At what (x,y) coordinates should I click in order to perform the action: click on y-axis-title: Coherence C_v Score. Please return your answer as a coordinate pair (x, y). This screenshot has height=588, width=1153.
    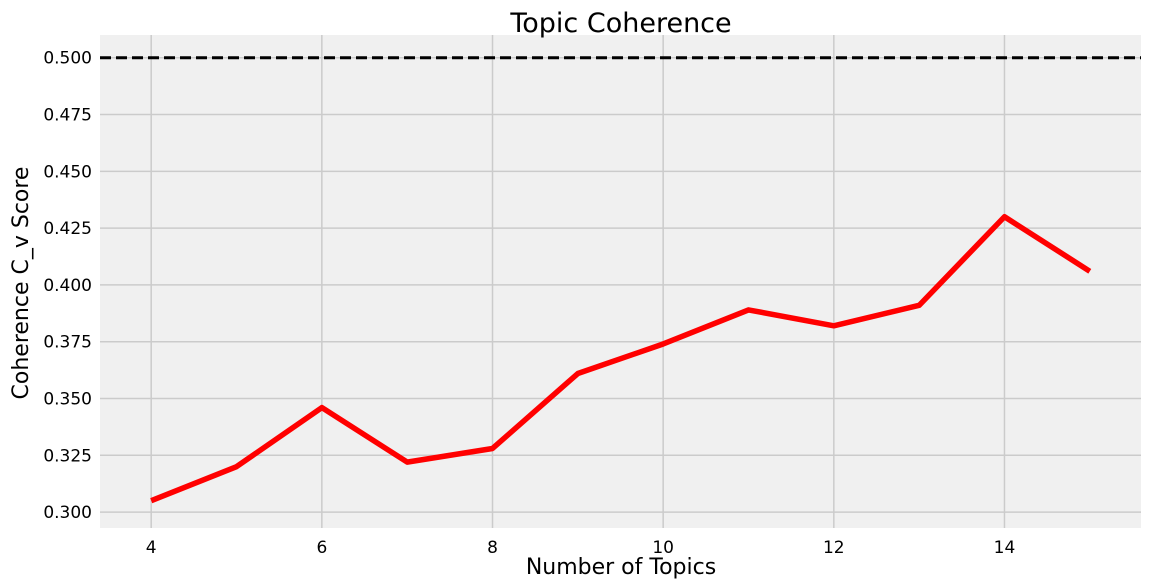
    Looking at the image, I should click on (21, 283).